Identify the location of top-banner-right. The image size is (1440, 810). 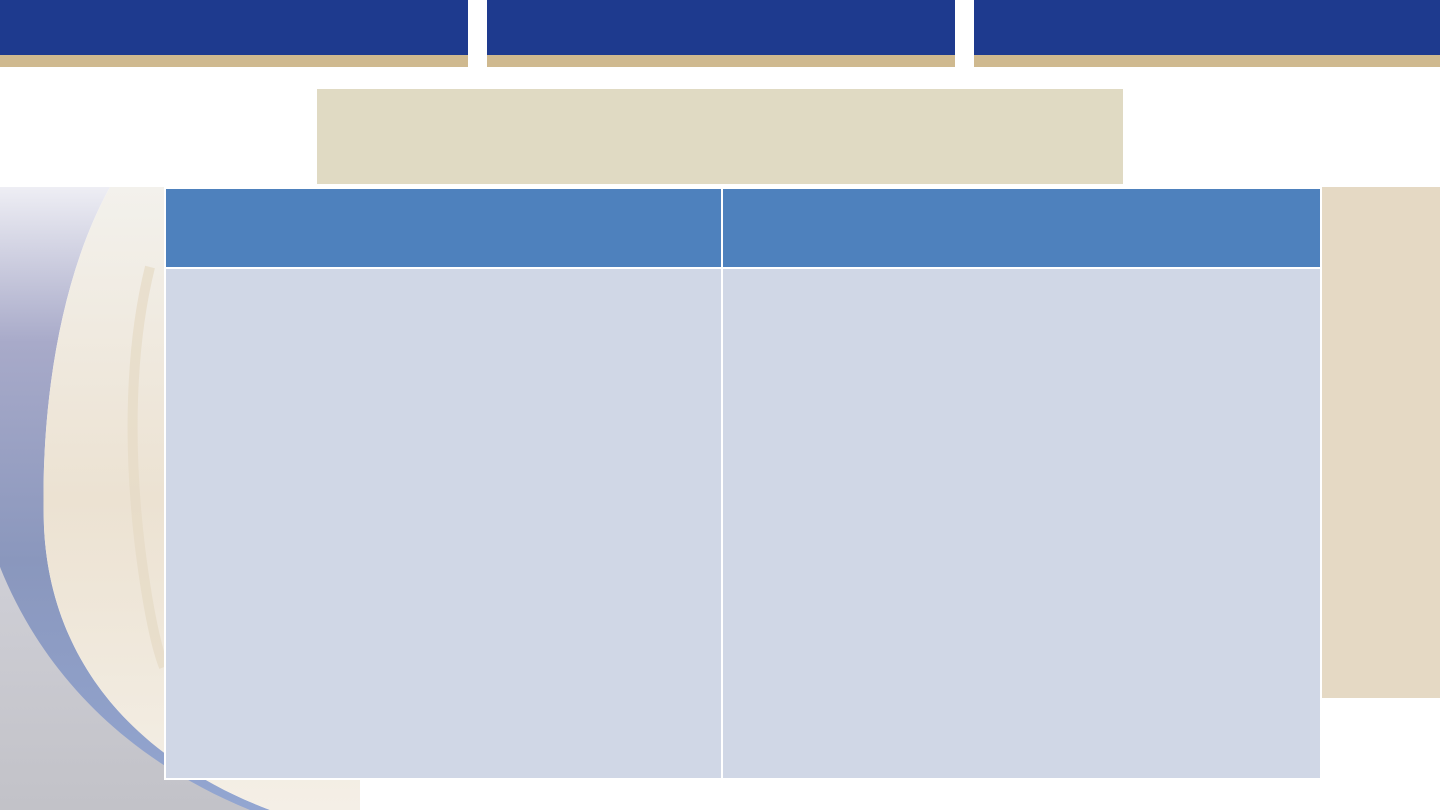
(1207, 33).